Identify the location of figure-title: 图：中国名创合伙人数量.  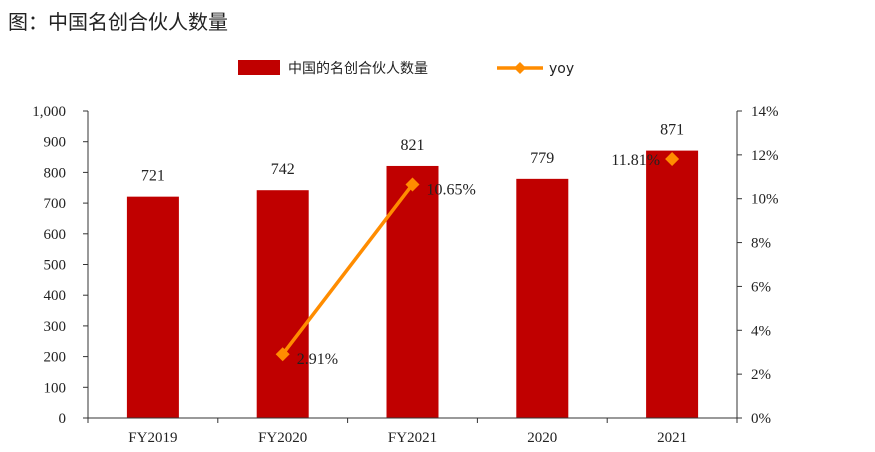
(118, 22).